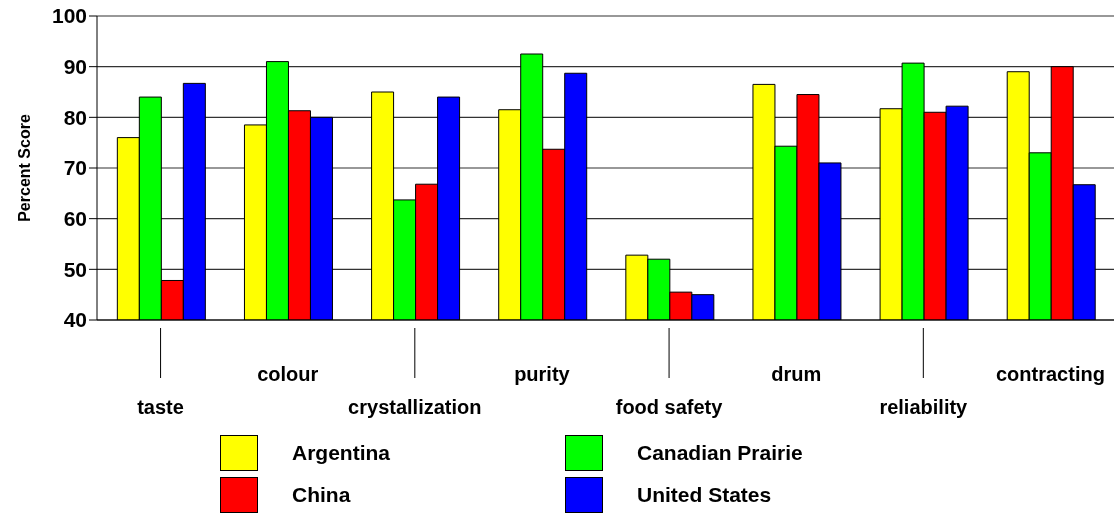 The height and width of the screenshot is (513, 1114). I want to click on y-tick-label: 70, so click(75, 168).